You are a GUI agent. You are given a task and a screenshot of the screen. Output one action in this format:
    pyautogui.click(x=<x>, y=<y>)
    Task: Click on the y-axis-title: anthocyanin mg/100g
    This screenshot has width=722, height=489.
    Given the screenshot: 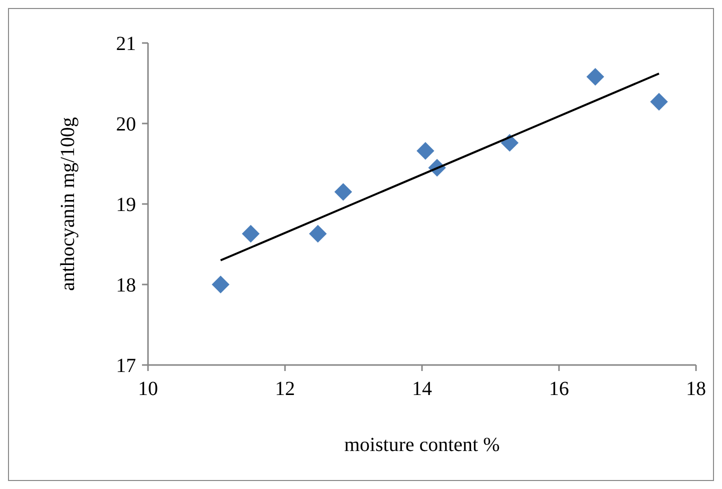 What is the action you would take?
    pyautogui.click(x=68, y=204)
    